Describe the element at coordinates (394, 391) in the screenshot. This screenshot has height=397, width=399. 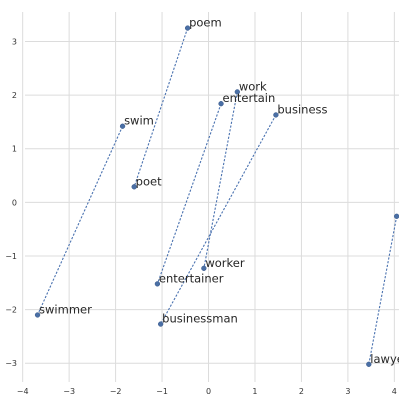
I see `x-tick-label: 4` at that location.